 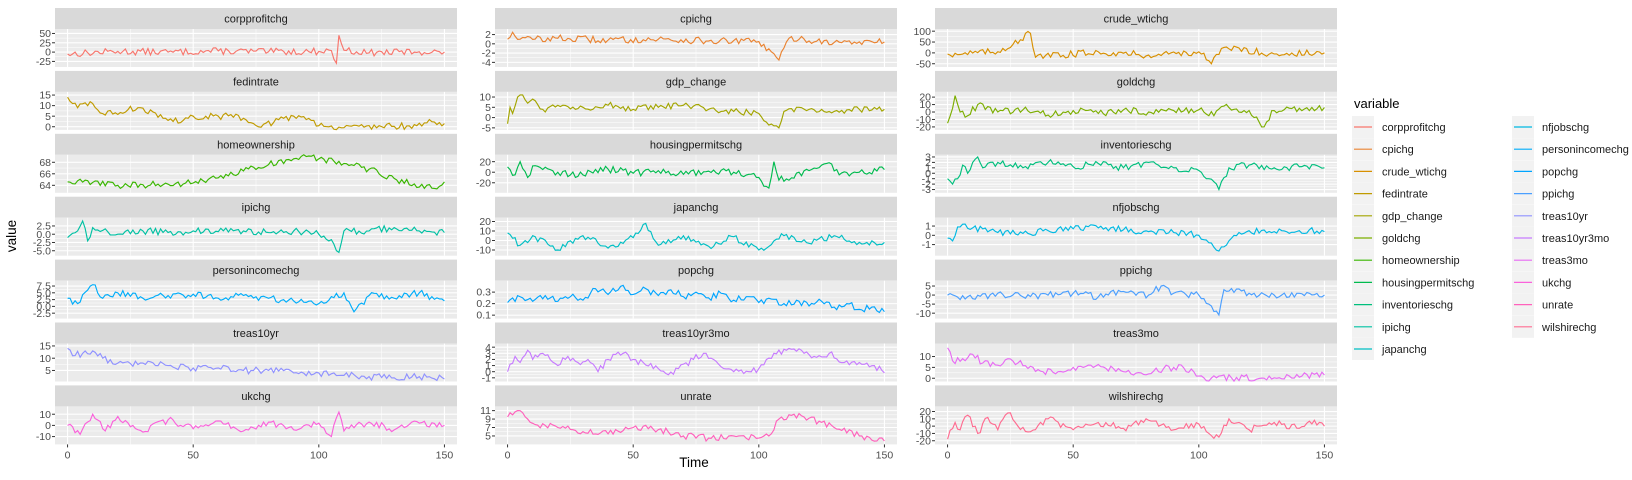 I want to click on y-tick-label: -25, so click(x=43, y=62).